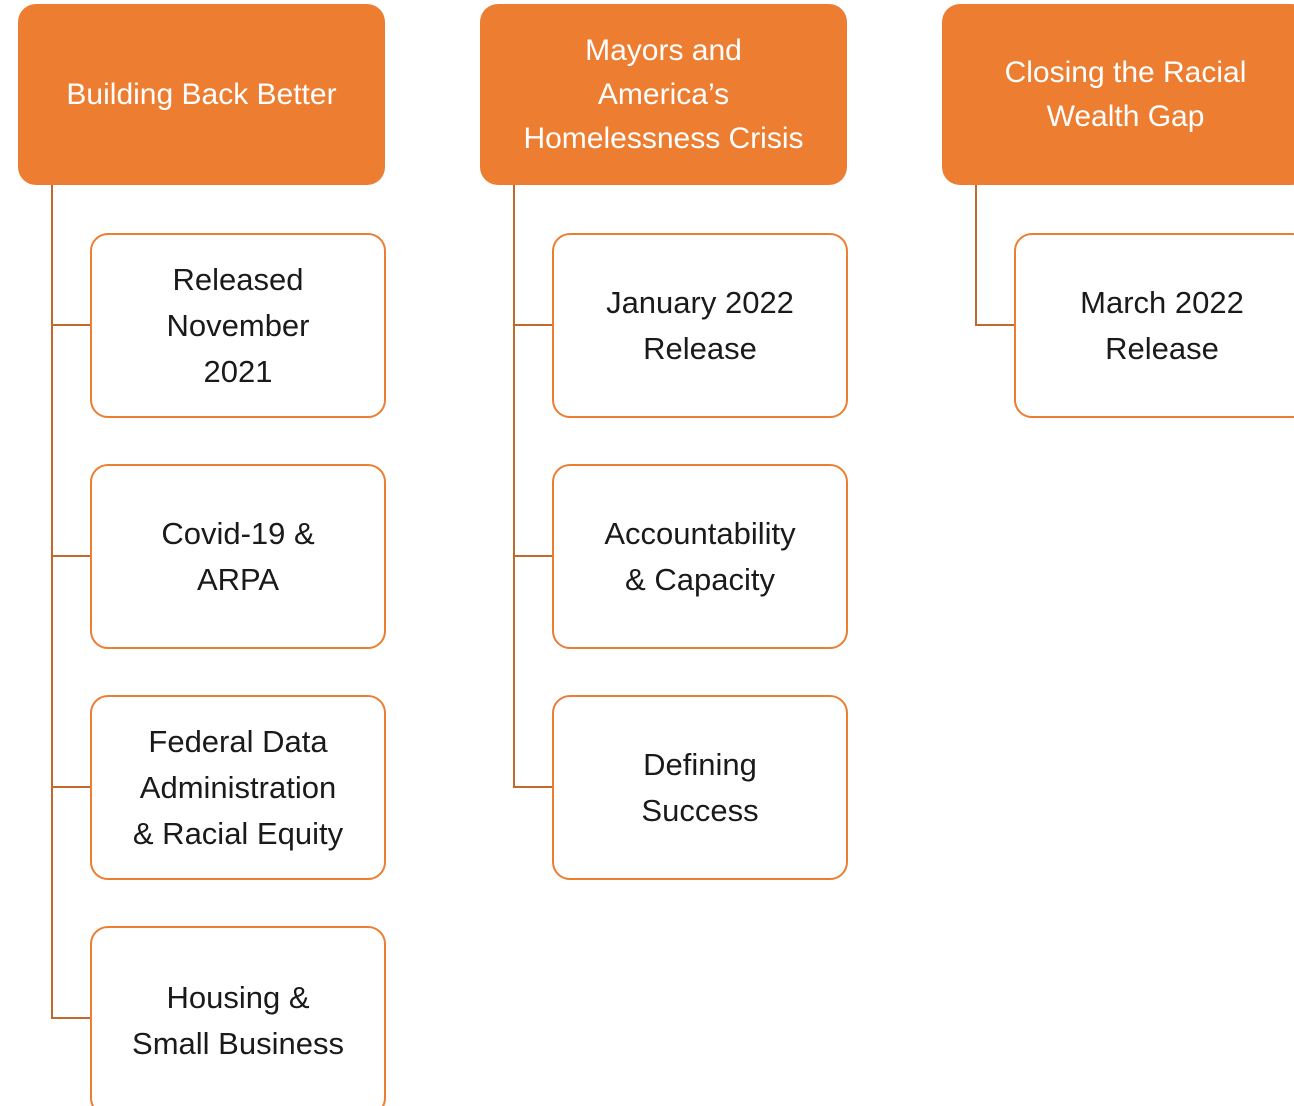 This screenshot has height=1106, width=1294. What do you see at coordinates (238, 741) in the screenshot?
I see `item-box-text: Federal Data` at bounding box center [238, 741].